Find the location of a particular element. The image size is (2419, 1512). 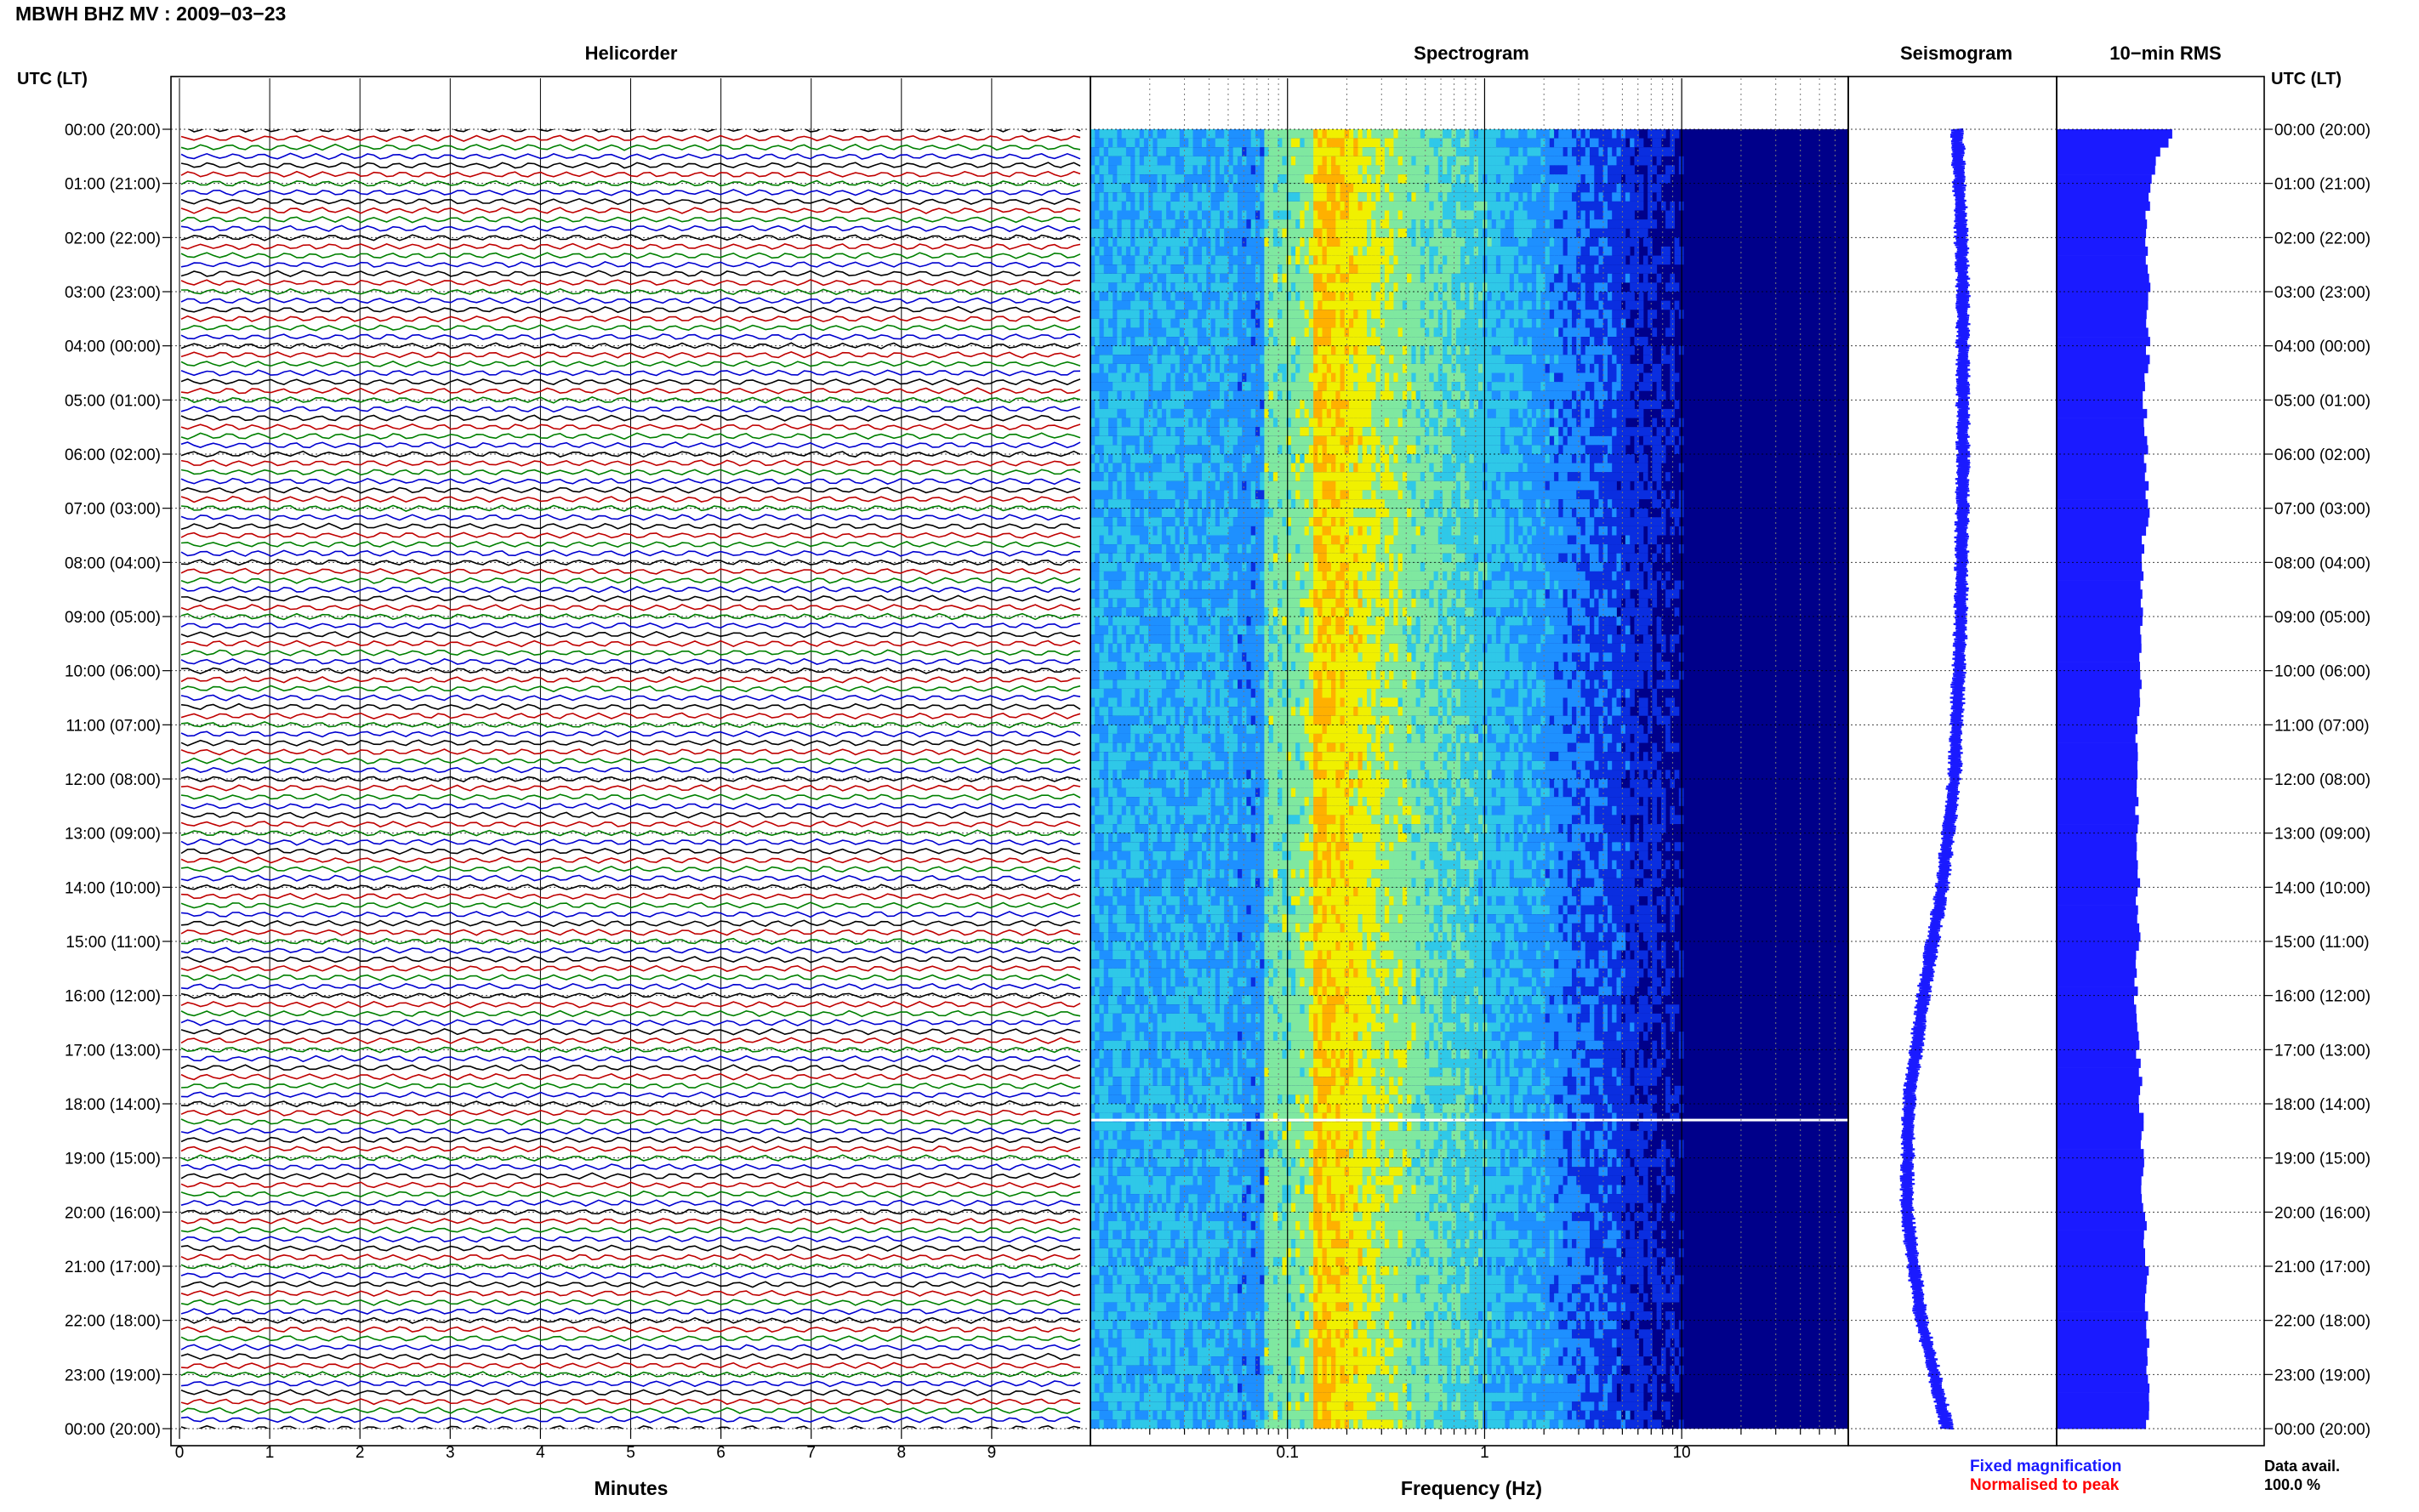

seismogram-trace is located at coordinates (1935, 779).